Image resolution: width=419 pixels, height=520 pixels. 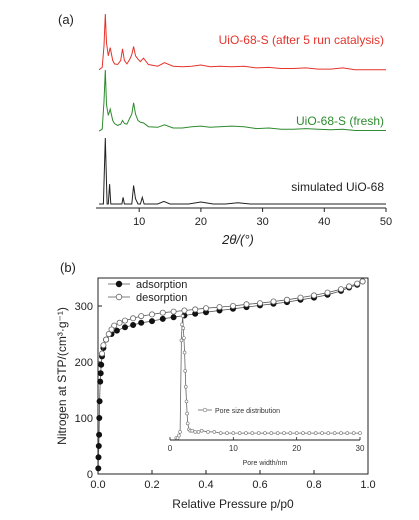 What do you see at coordinates (237, 239) in the screenshot?
I see `panel-a-x-axis-label: 2θ/(°)` at bounding box center [237, 239].